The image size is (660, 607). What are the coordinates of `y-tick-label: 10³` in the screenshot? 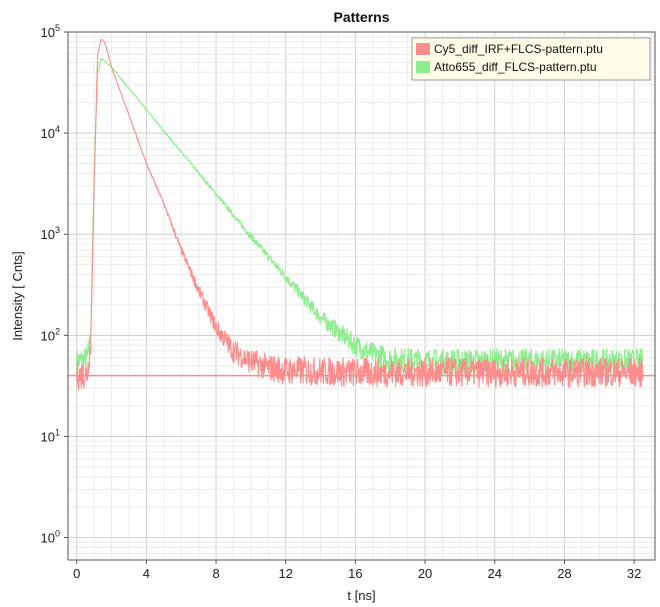 It's located at (50, 233).